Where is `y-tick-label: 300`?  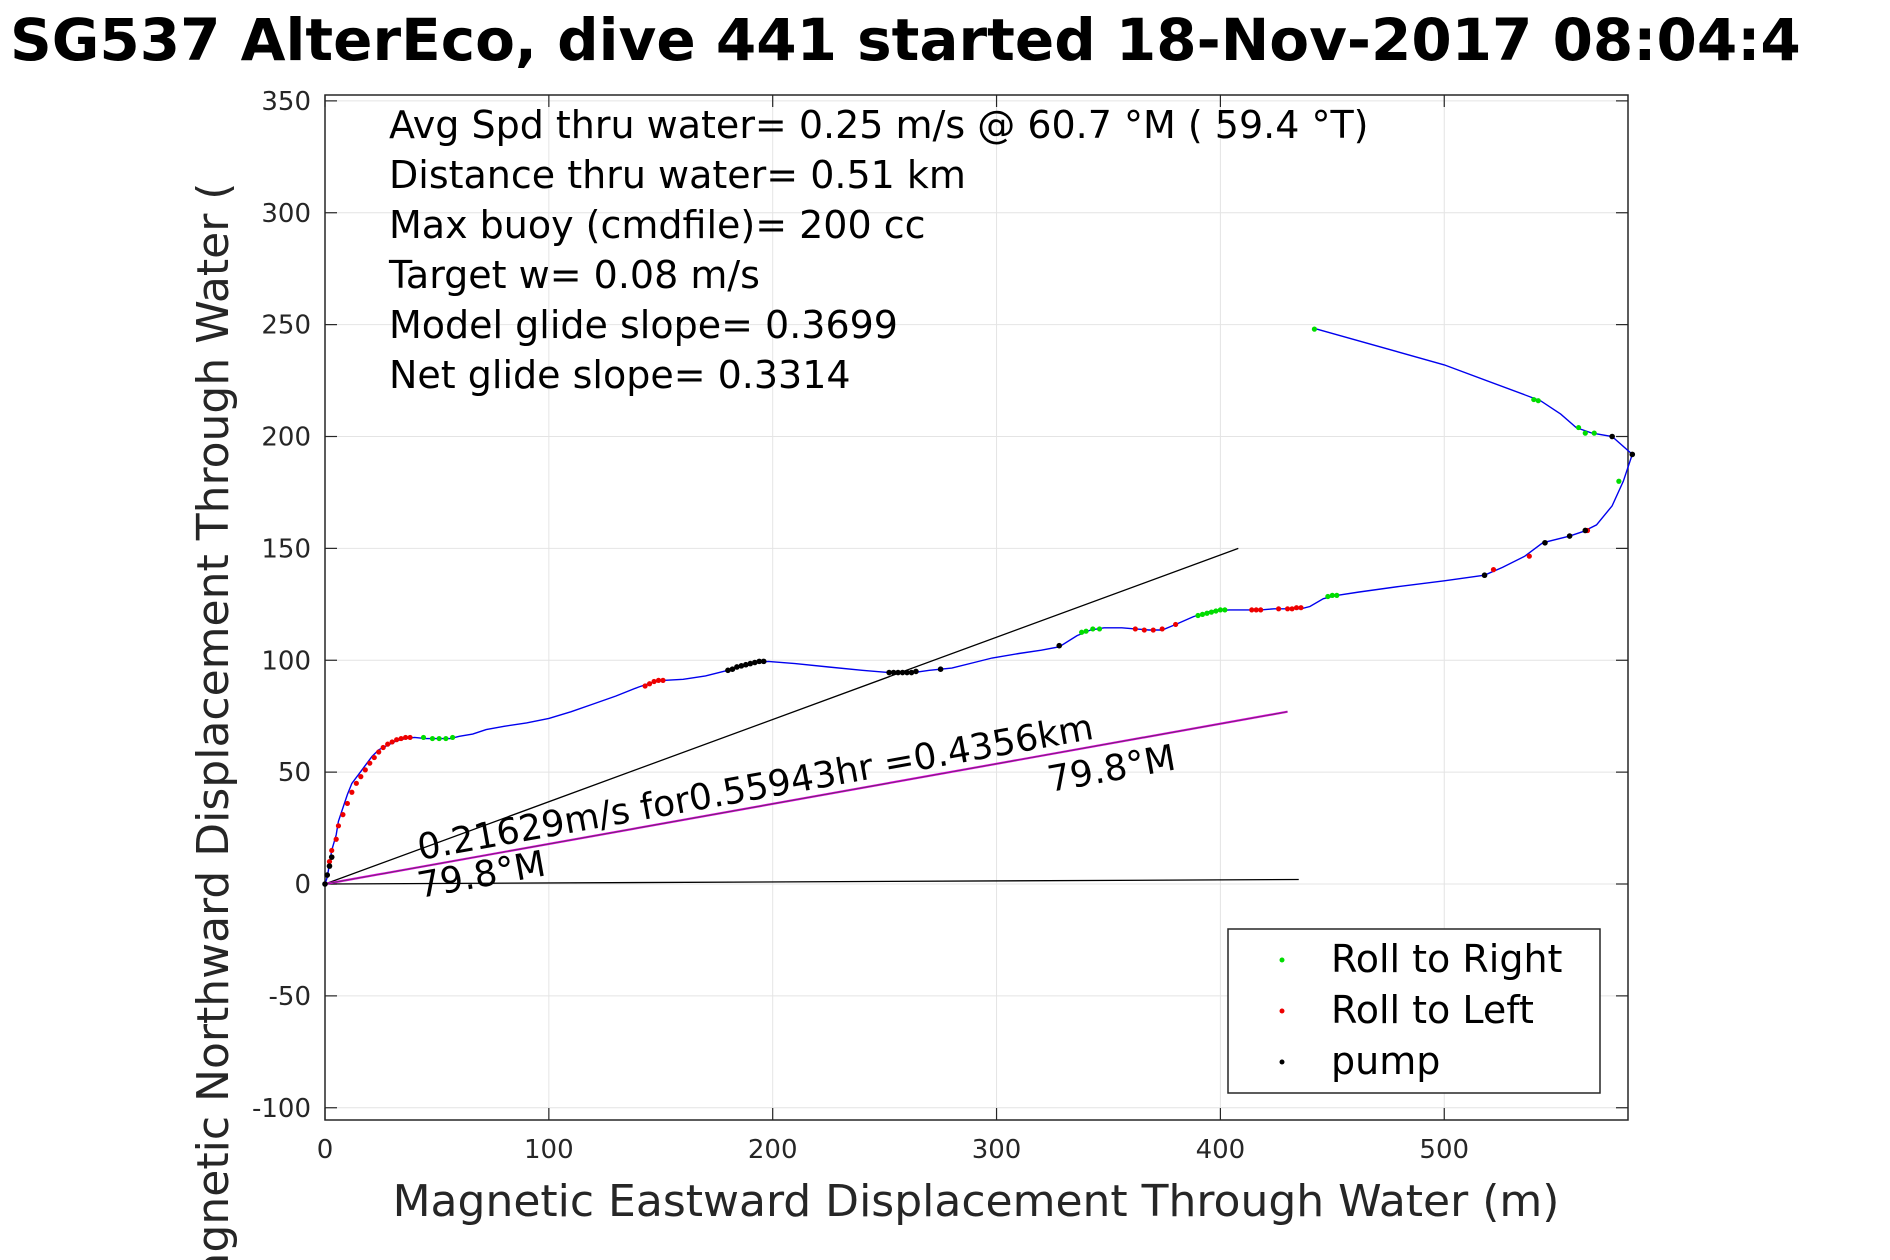
y-tick-label: 300 is located at coordinates (286, 214).